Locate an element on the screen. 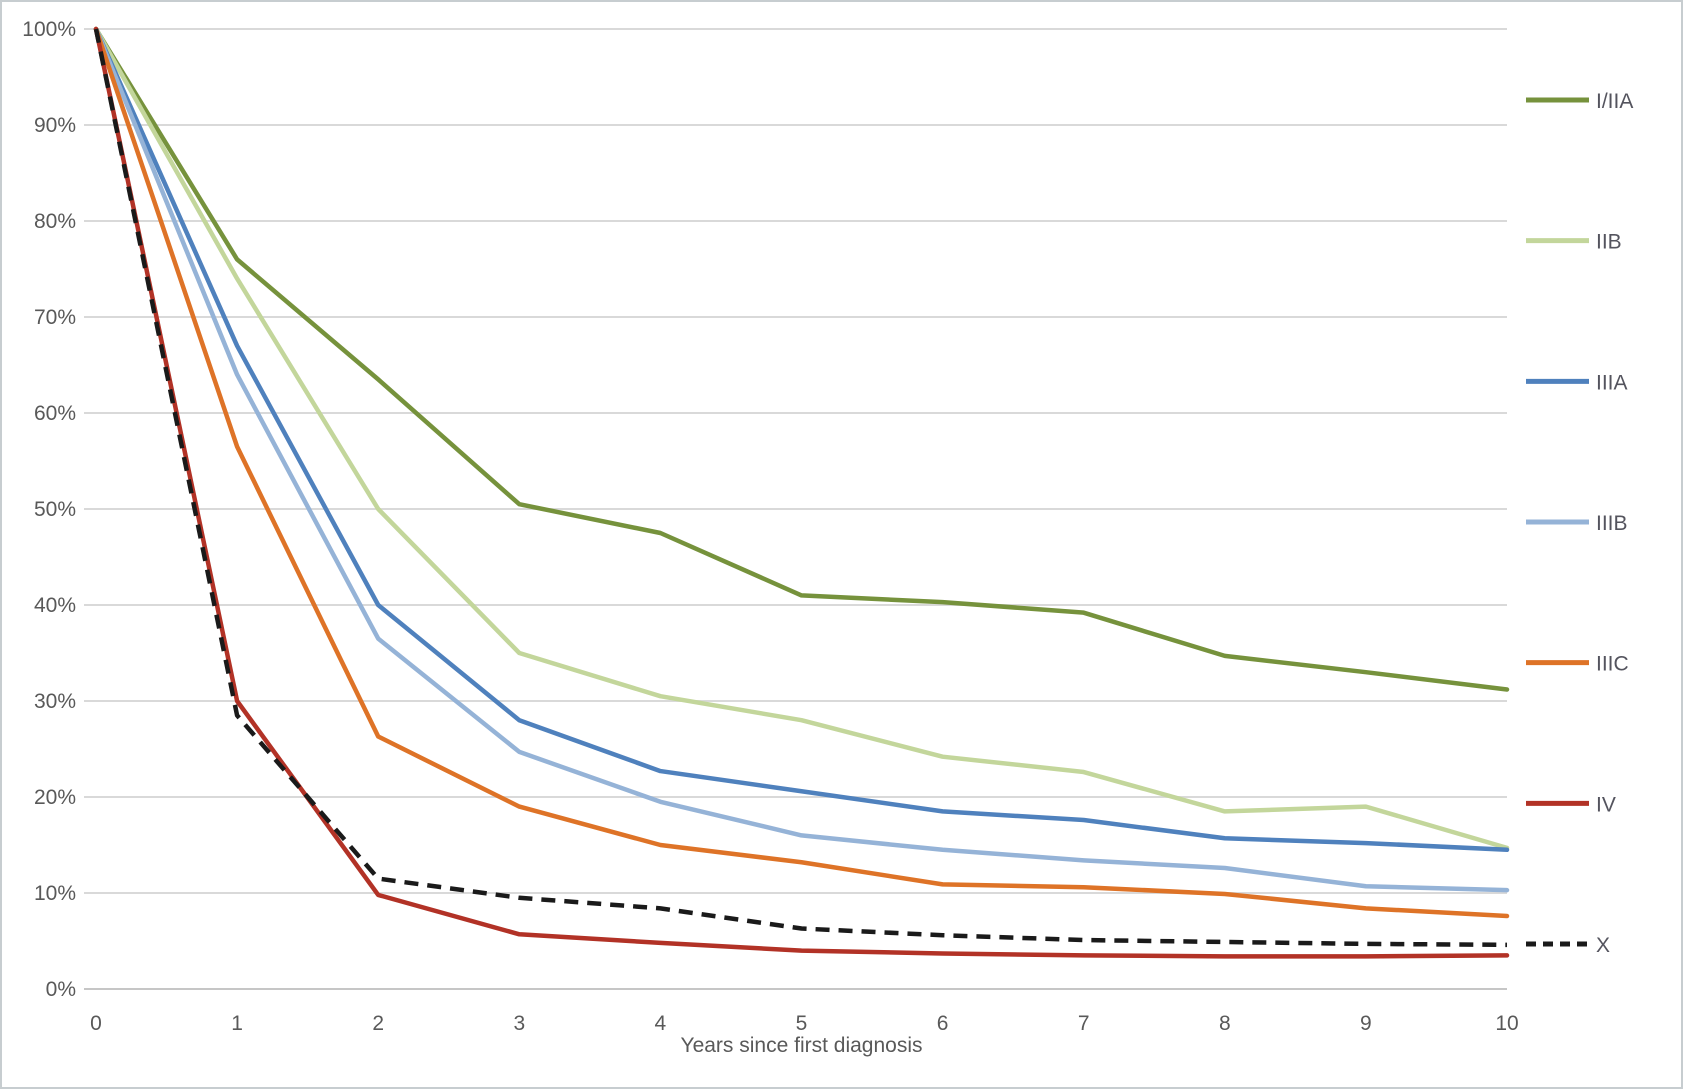  legend-item-iib: IIB is located at coordinates (1574, 242).